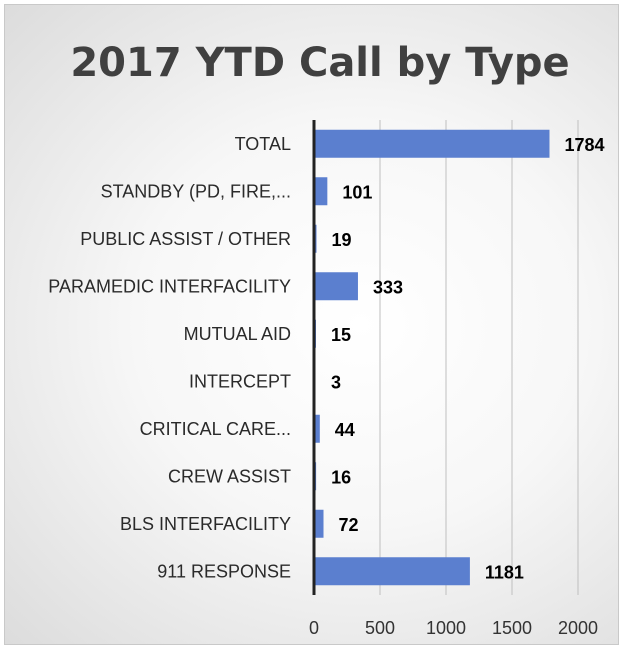 This screenshot has height=649, width=625. What do you see at coordinates (380, 628) in the screenshot?
I see `tick-label: 500` at bounding box center [380, 628].